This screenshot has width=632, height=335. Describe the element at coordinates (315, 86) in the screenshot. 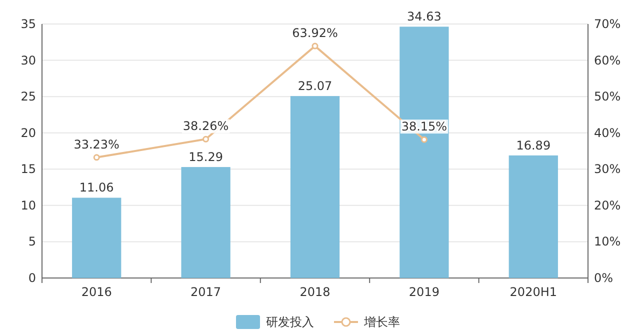

I see `data-label: 25.07` at that location.